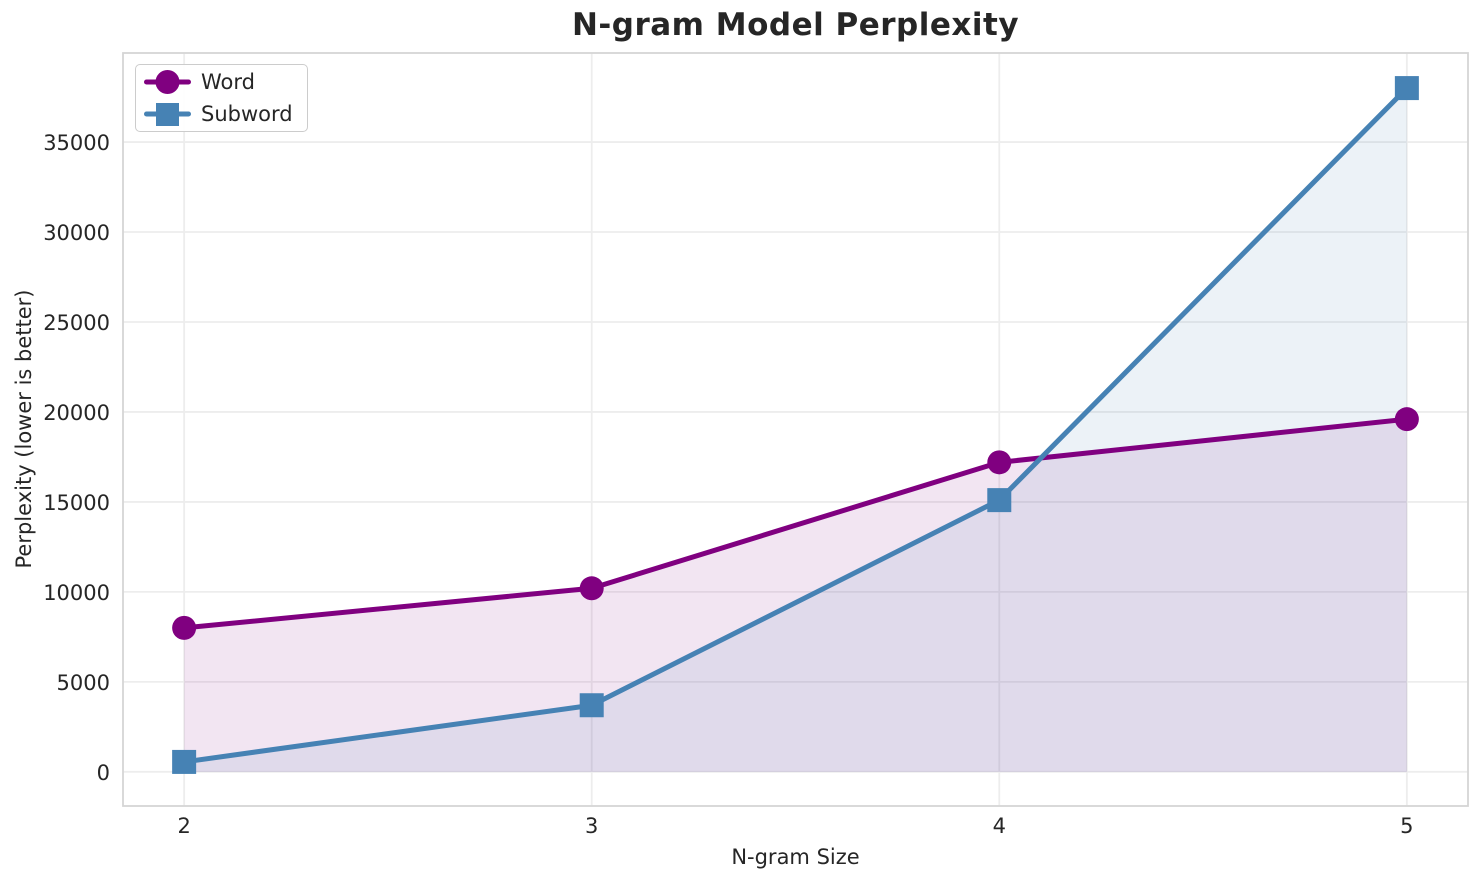 The width and height of the screenshot is (1484, 885). Describe the element at coordinates (76, 503) in the screenshot. I see `y-tick-label: 15000` at that location.